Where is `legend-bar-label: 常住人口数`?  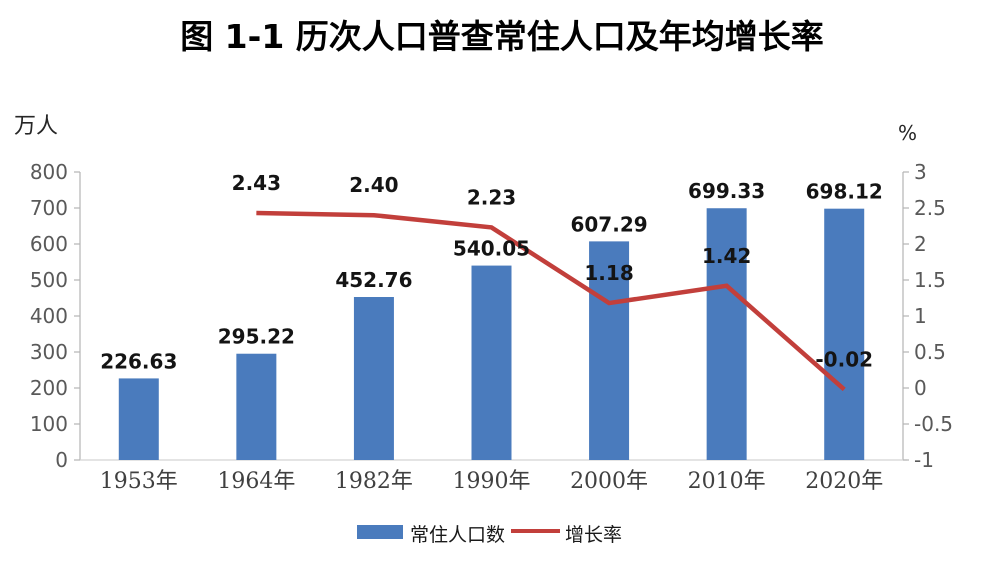
legend-bar-label: 常住人口数 is located at coordinates (457, 535).